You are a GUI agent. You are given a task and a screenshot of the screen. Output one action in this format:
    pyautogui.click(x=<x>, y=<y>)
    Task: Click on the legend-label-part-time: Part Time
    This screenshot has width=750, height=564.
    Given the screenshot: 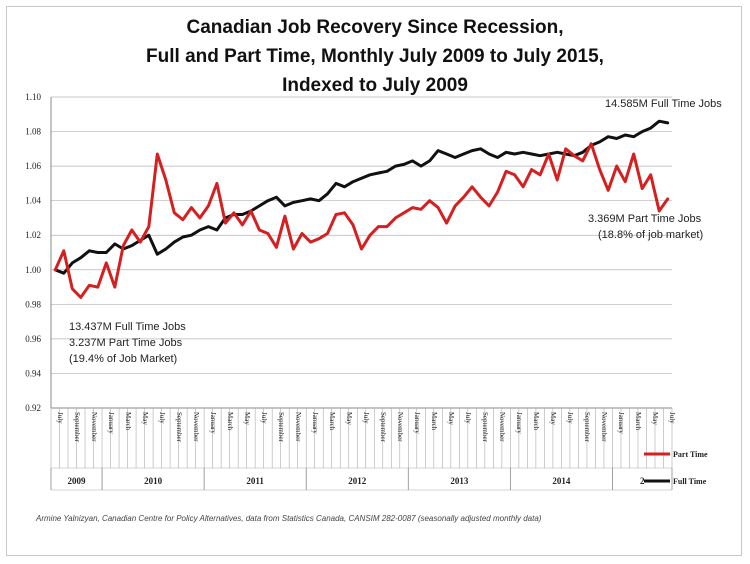 What is the action you would take?
    pyautogui.click(x=690, y=454)
    